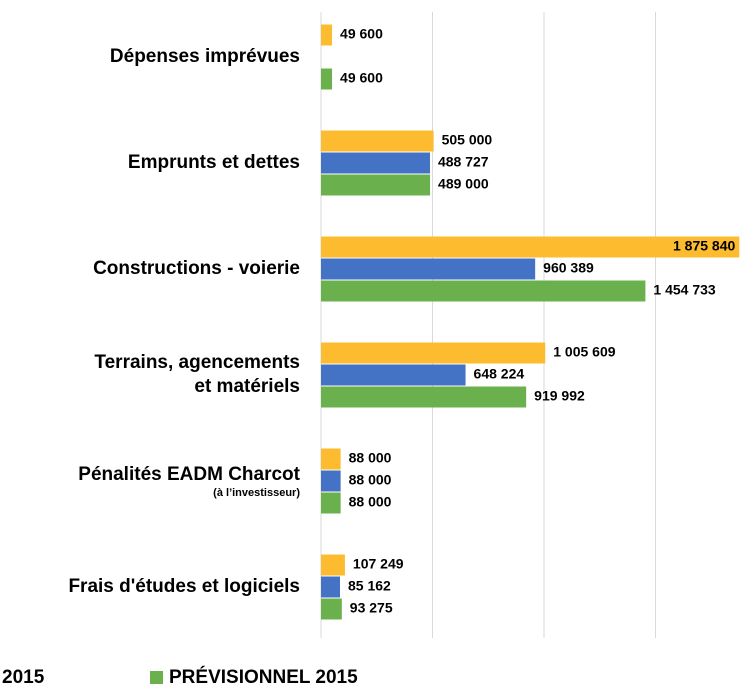 This screenshot has height=690, width=740. I want to click on value-label: 85 162, so click(369, 586).